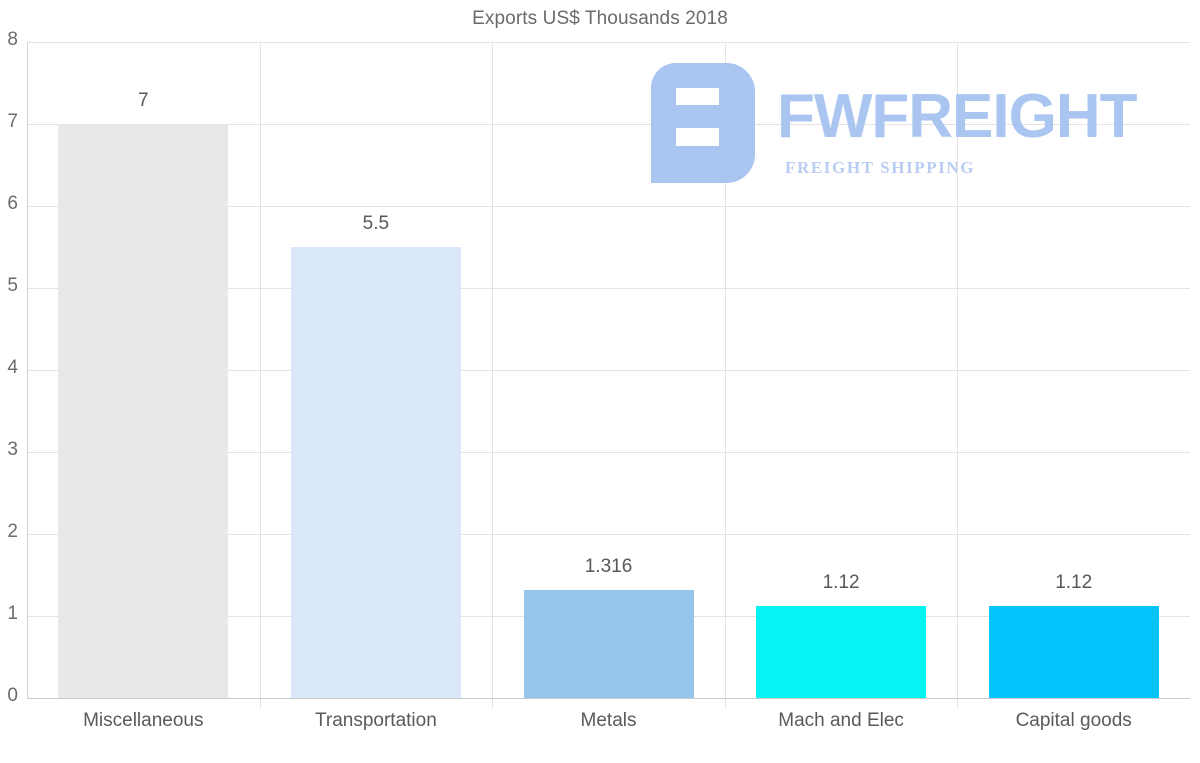 This screenshot has width=1200, height=763. What do you see at coordinates (12, 695) in the screenshot?
I see `y-axis-tick-label: 0` at bounding box center [12, 695].